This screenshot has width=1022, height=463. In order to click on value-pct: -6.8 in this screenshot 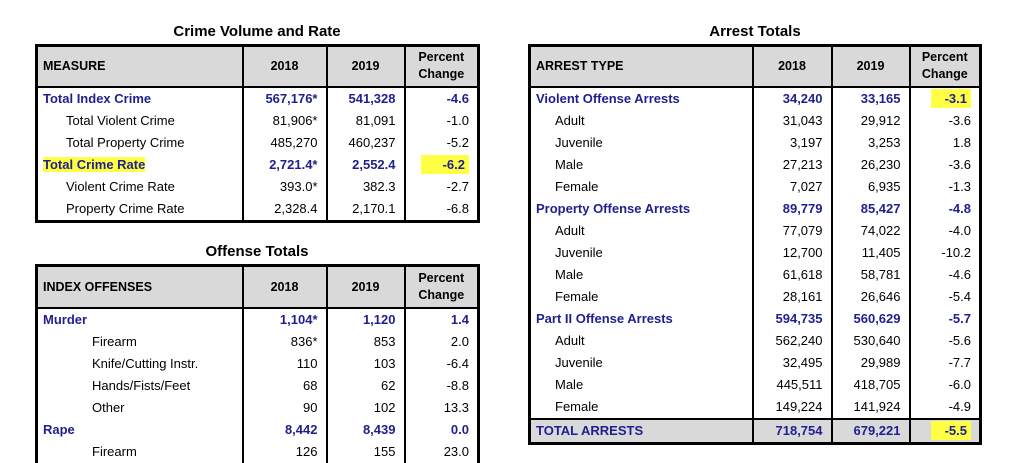, I will do `click(441, 209)`.